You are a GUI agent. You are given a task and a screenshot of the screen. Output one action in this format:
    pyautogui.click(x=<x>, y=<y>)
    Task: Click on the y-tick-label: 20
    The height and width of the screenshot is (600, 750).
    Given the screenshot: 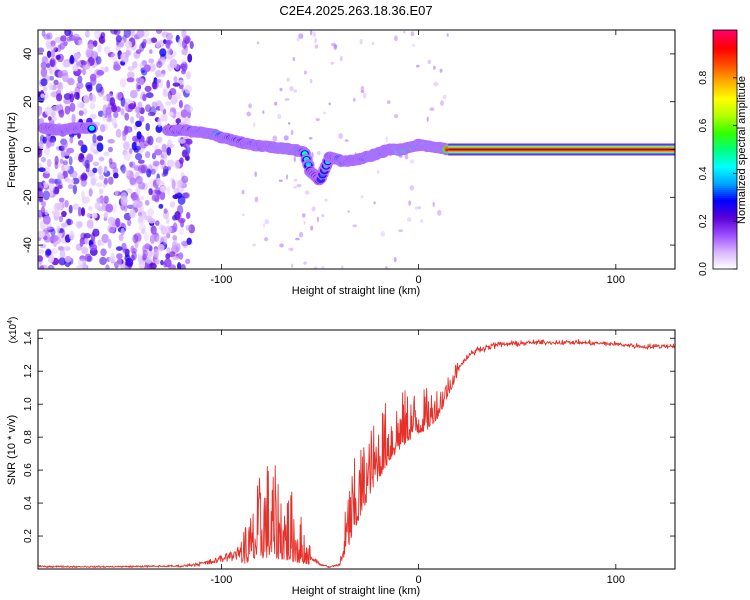 What is the action you would take?
    pyautogui.click(x=28, y=102)
    